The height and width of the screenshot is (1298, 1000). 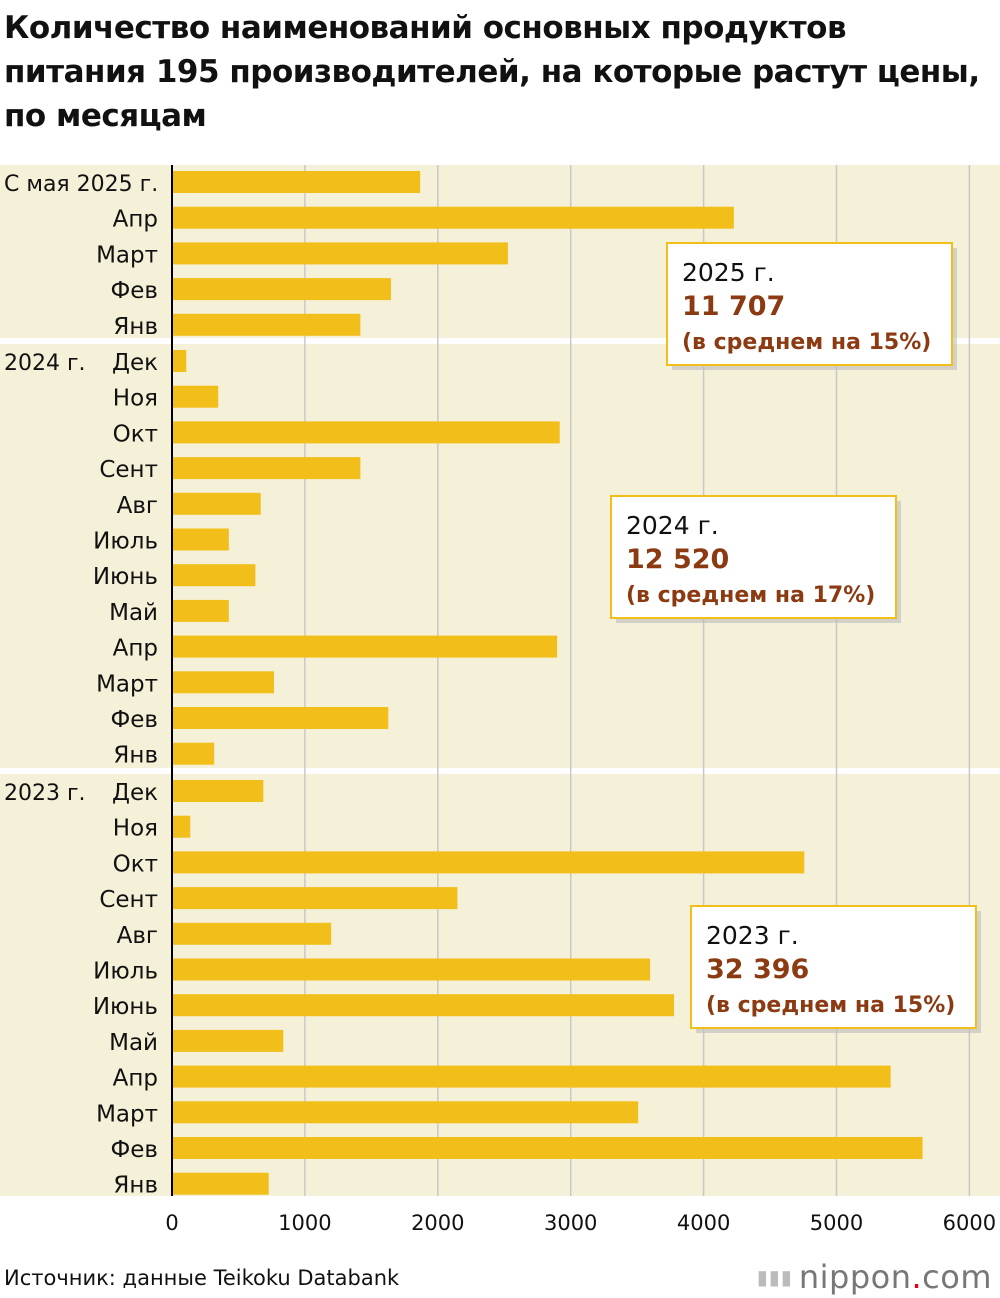 I want to click on x-tick-label: 0, so click(x=171, y=1223).